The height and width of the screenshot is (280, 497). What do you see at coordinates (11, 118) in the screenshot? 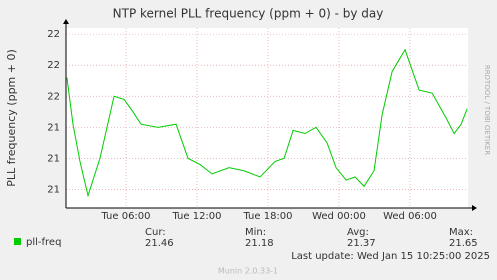
I see `y-axis-label: PLL frequency (ppm + 0)` at bounding box center [11, 118].